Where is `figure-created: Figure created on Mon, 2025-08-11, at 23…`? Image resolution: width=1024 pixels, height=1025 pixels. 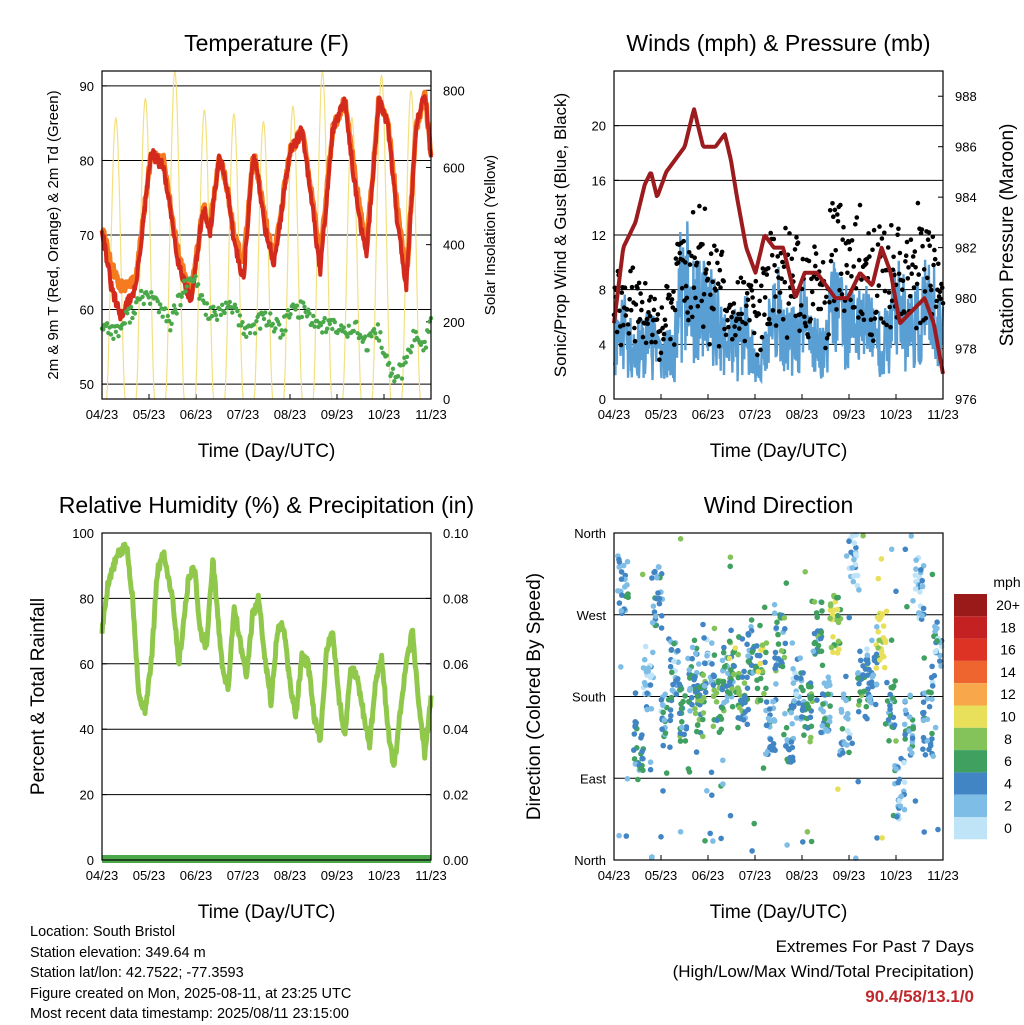 figure-created: Figure created on Mon, 2025-08-11, at 23… is located at coordinates (191, 993).